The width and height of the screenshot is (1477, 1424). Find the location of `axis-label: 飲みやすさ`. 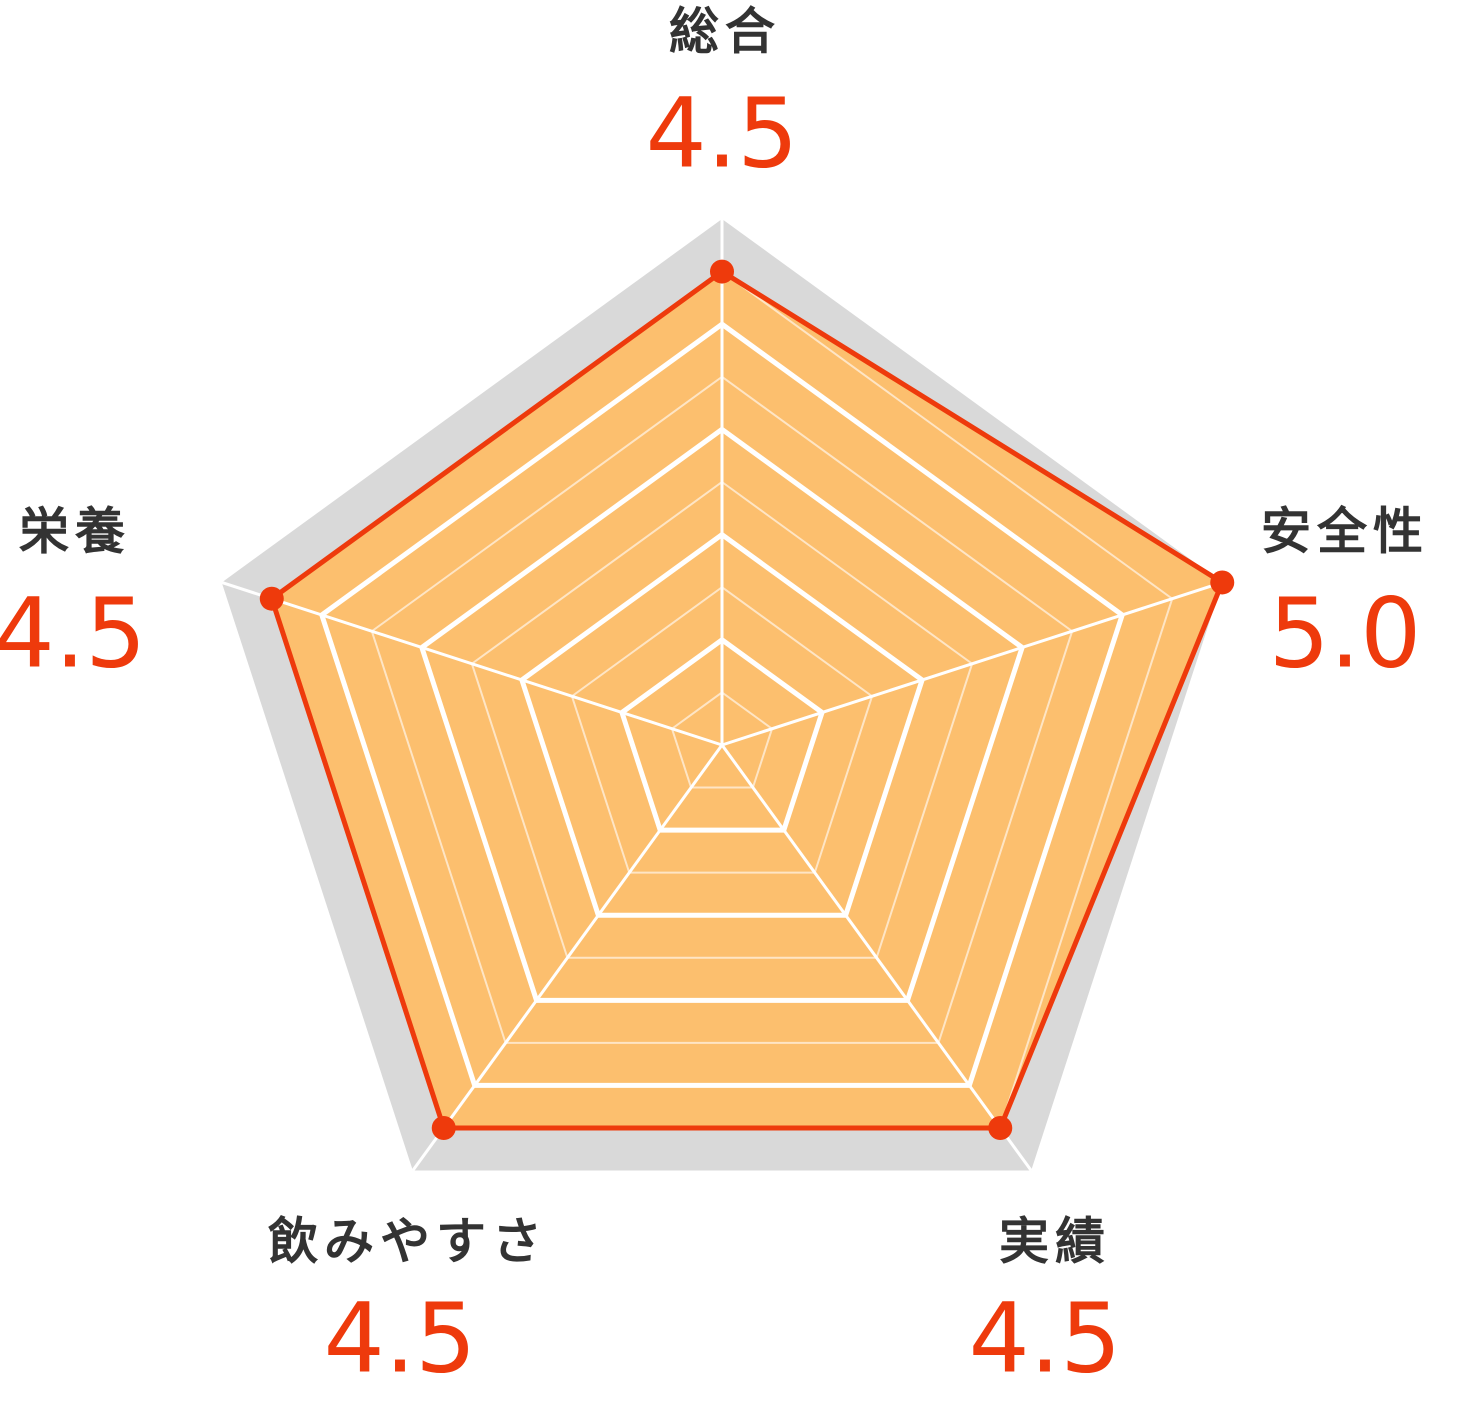

axis-label: 飲みやすさ is located at coordinates (408, 1242).